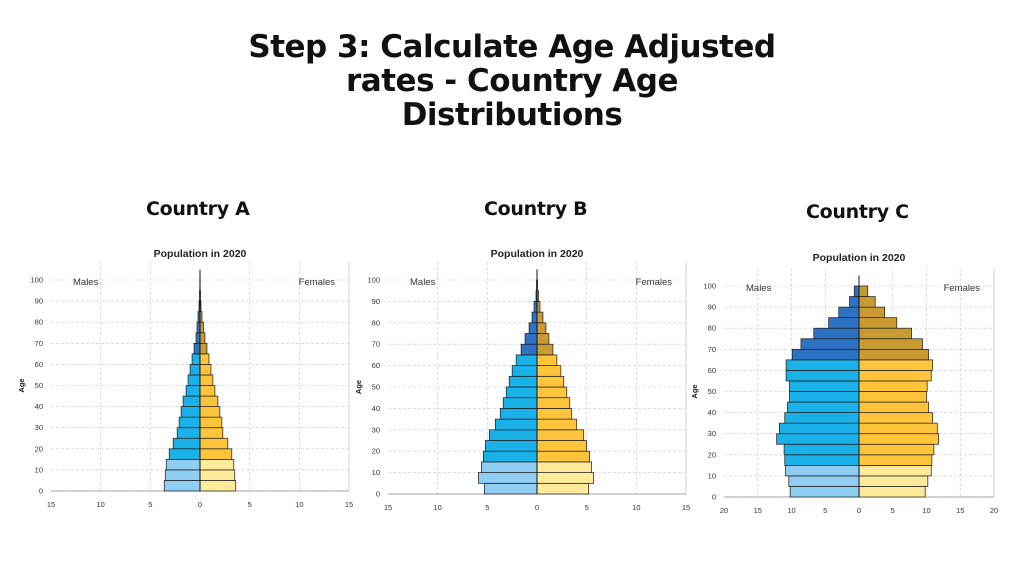  Describe the element at coordinates (709, 286) in the screenshot. I see `y-tick-label: 100` at that location.